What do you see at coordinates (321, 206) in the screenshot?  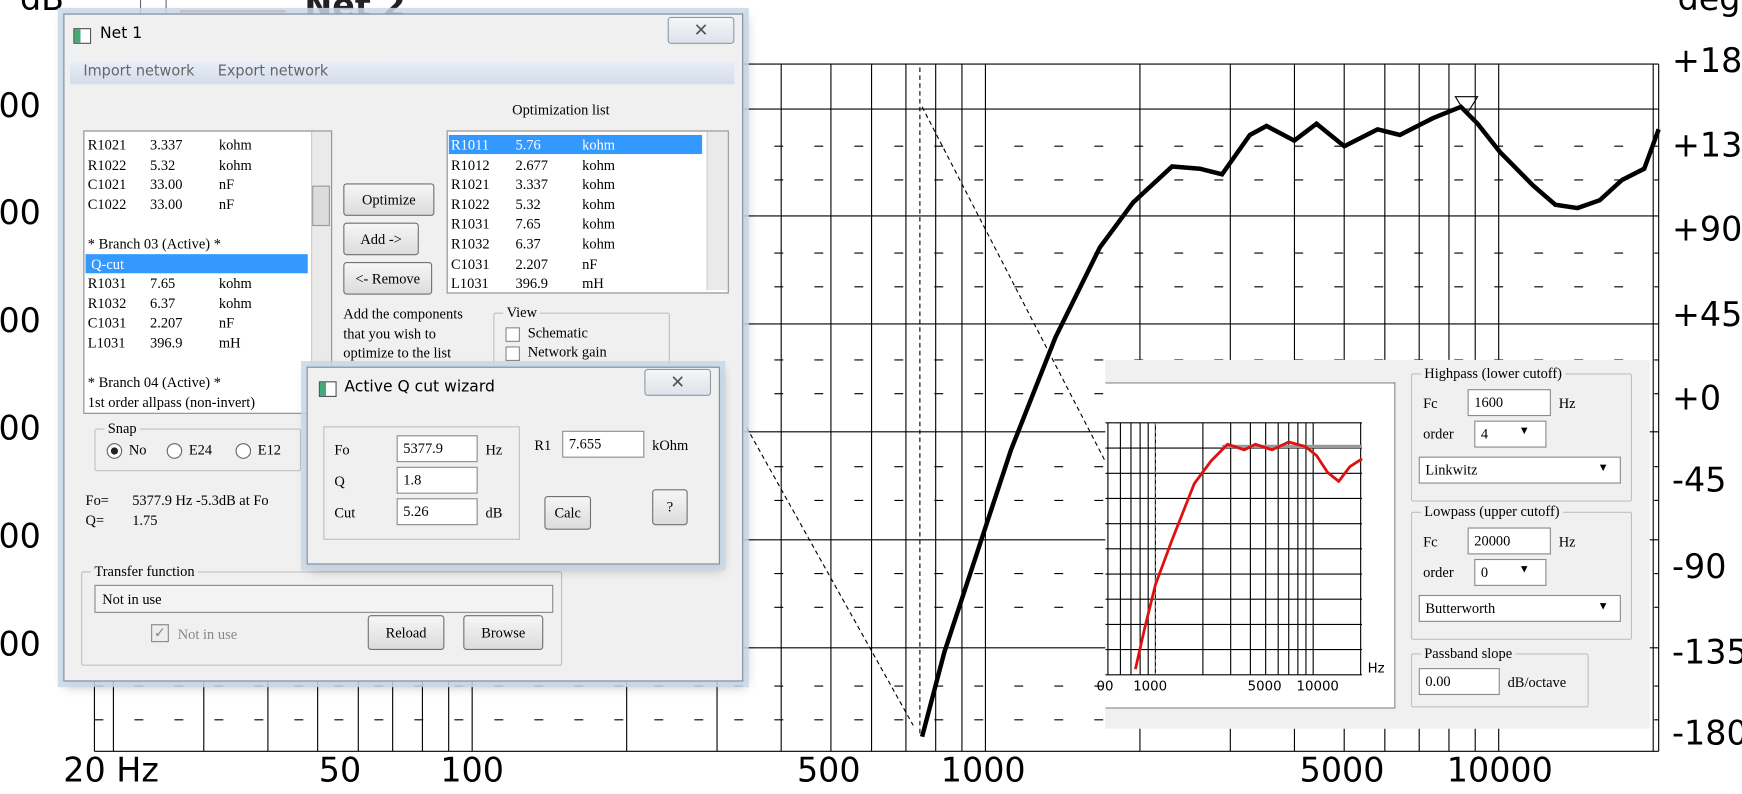 I see `scroll-thumb` at bounding box center [321, 206].